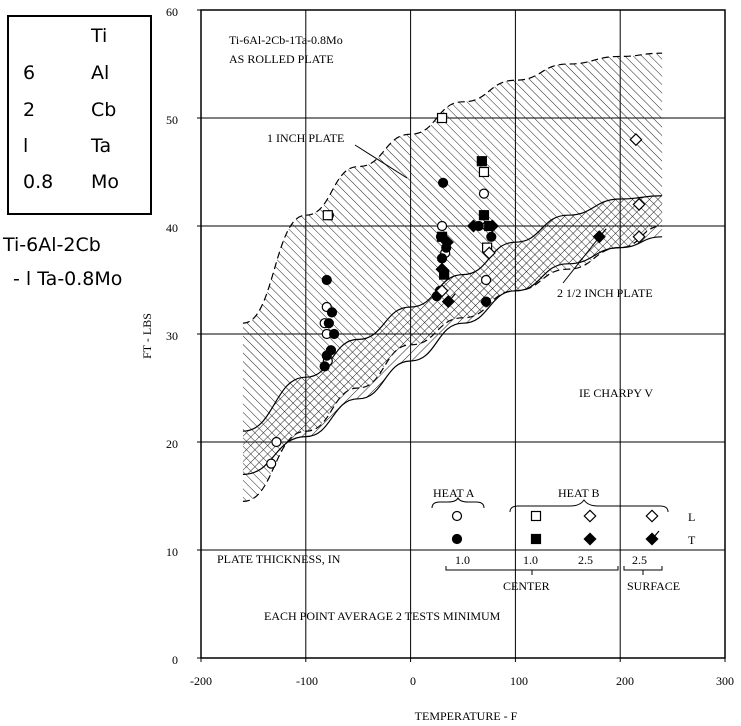 The width and height of the screenshot is (741, 726). I want to click on composition-row: Ti, so click(79, 40).